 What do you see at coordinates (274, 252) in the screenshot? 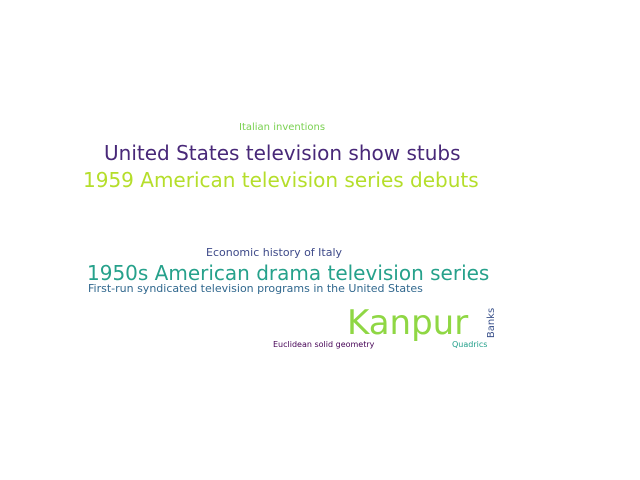
I see `word-economic-history: Economic history of Italy` at bounding box center [274, 252].